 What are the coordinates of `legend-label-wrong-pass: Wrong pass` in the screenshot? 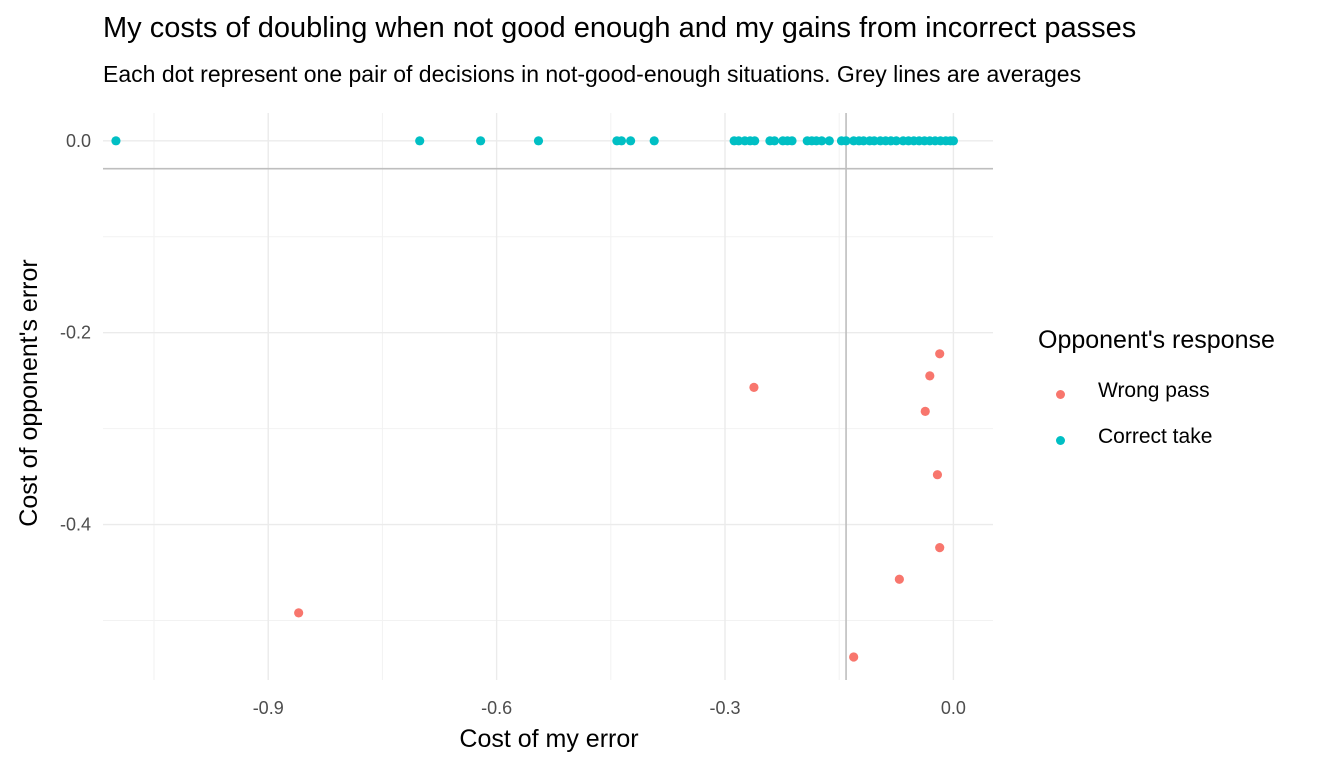 It's located at (1154, 390).